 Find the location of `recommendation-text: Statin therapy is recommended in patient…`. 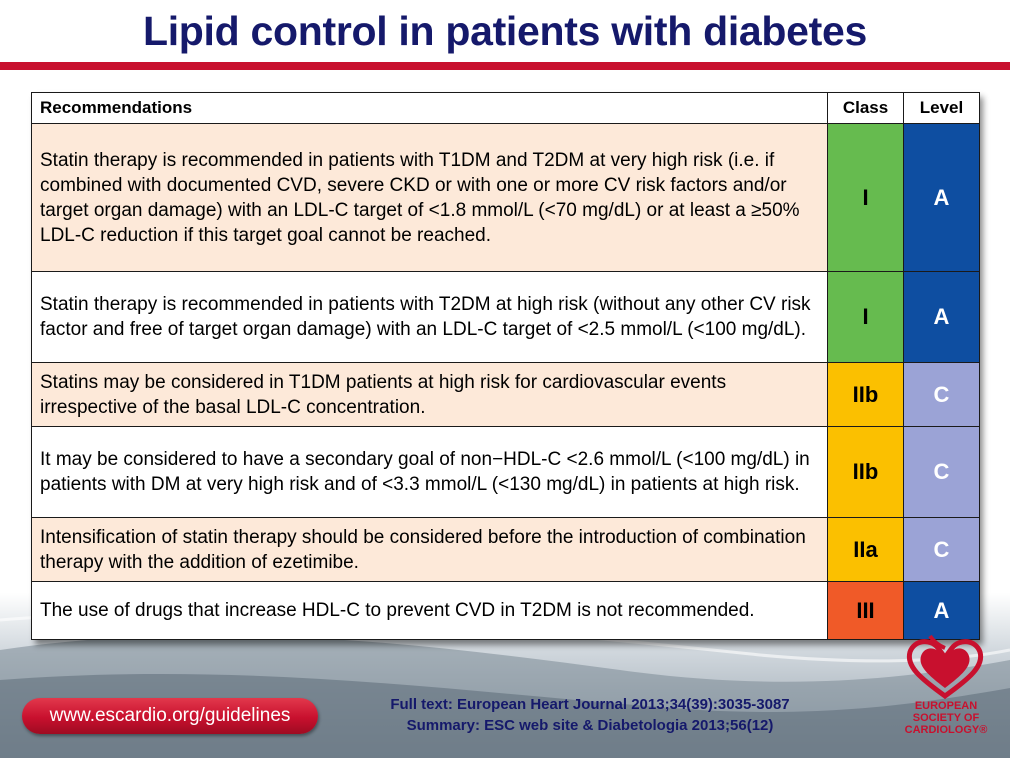

recommendation-text: Statin therapy is recommended in patient… is located at coordinates (429, 317).